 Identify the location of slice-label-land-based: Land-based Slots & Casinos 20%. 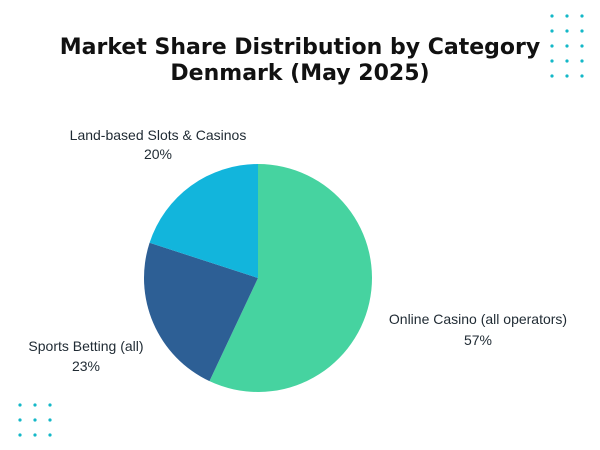
(158, 144).